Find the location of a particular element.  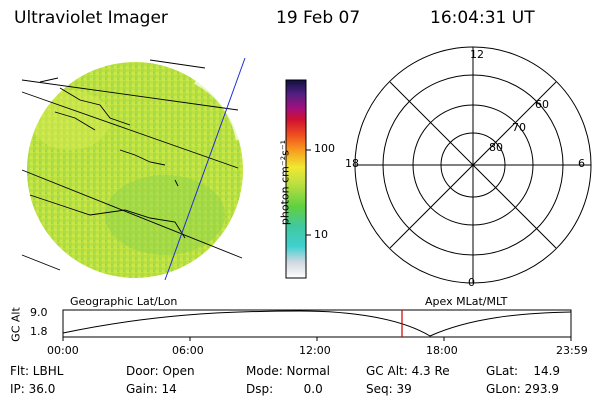

time-label: 16:04:31 UT is located at coordinates (482, 18).